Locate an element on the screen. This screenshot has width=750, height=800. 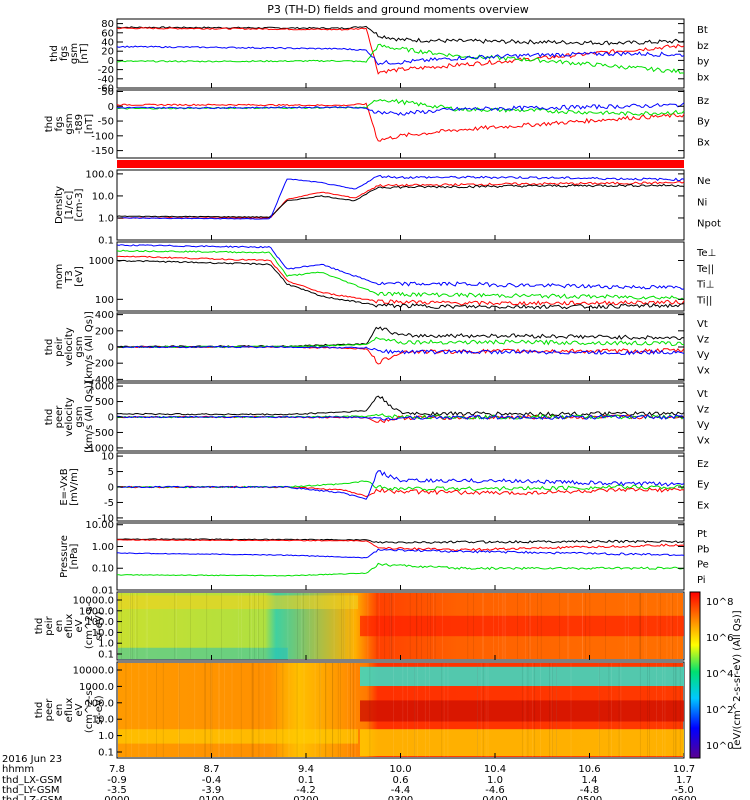
x-row-value: -5.0 is located at coordinates (684, 790).